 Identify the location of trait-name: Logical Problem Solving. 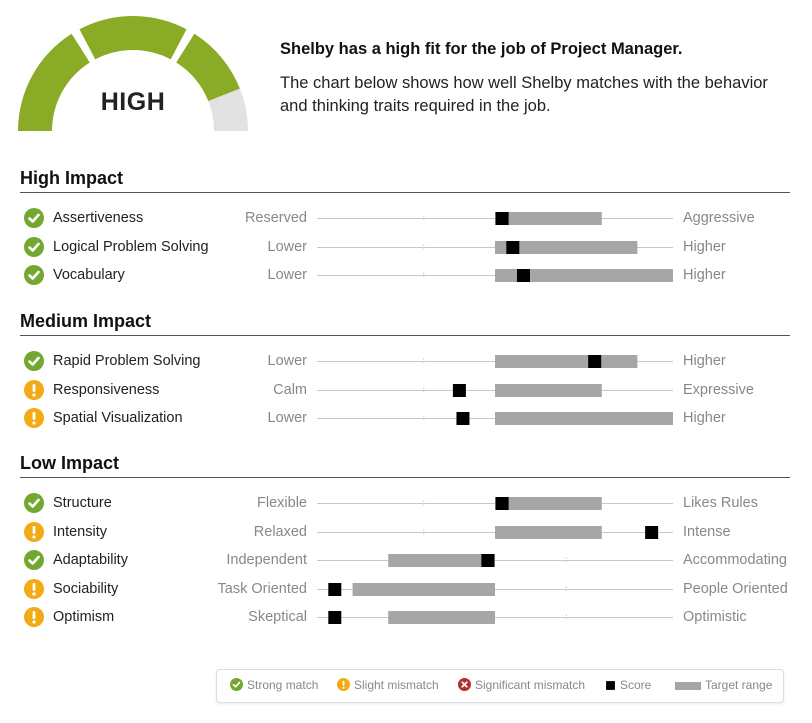
(131, 246).